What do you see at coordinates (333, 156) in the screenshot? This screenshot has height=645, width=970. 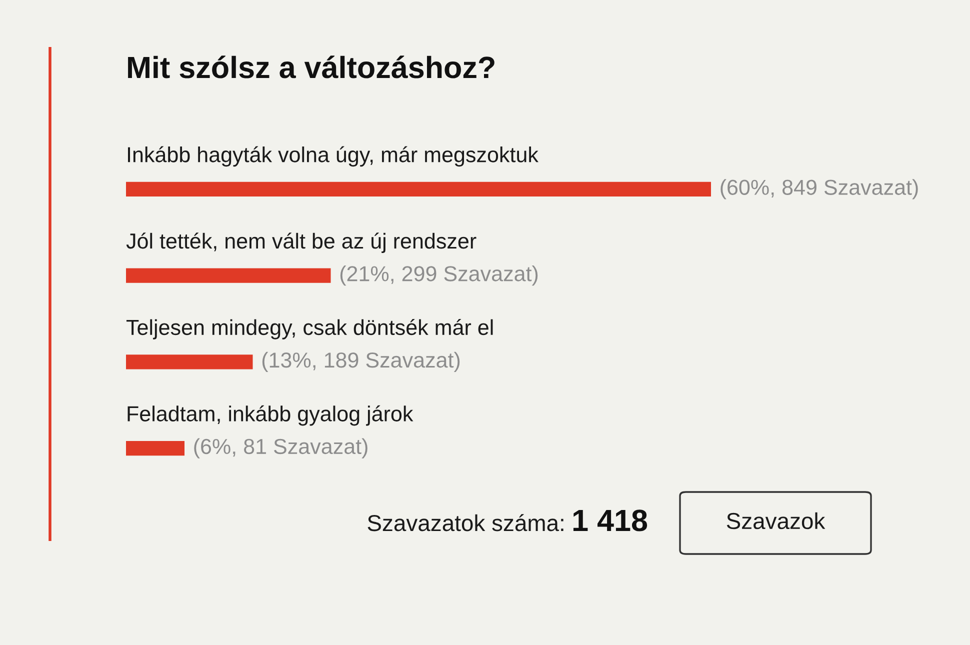 I see `y-tick-label: Inkább hagyták volna úgy, már megszoktuk` at bounding box center [333, 156].